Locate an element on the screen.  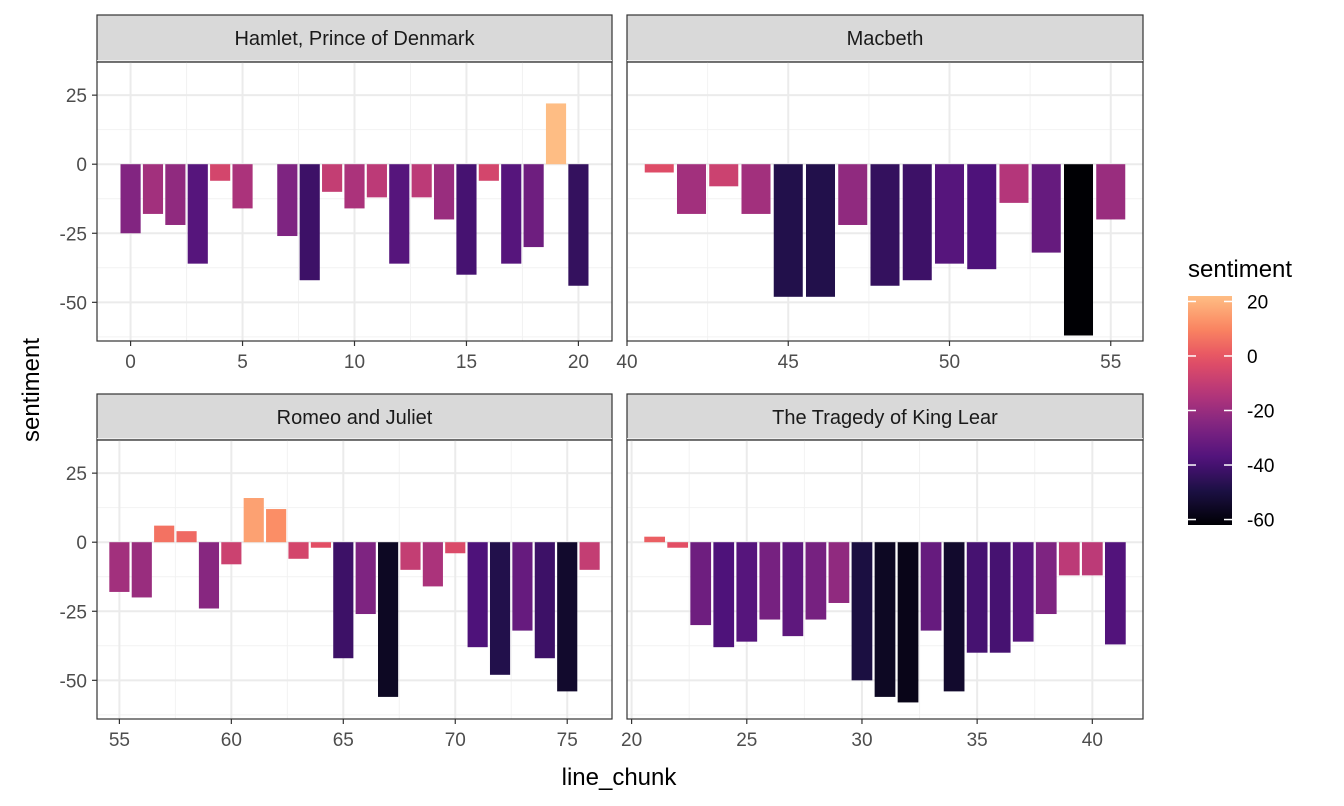
x-tick-label: 75 is located at coordinates (567, 740).